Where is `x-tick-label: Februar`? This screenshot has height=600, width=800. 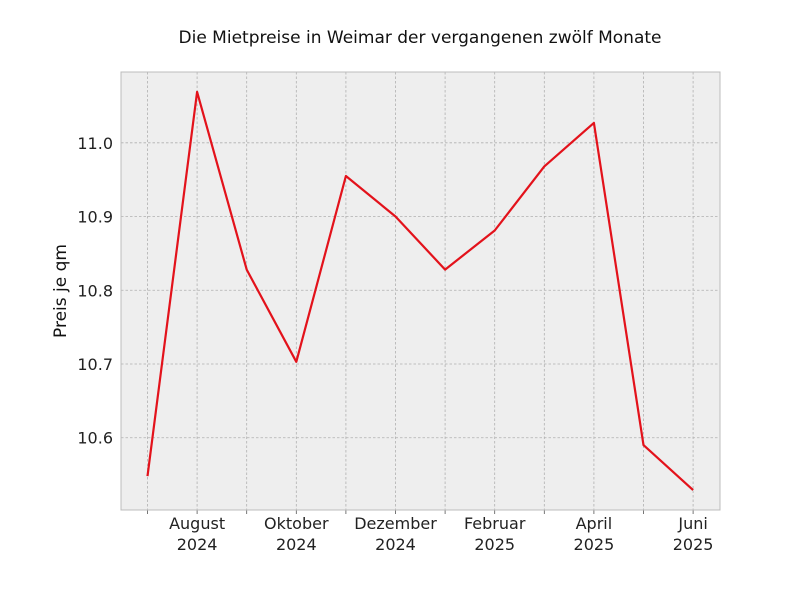 x-tick-label: Februar is located at coordinates (495, 523).